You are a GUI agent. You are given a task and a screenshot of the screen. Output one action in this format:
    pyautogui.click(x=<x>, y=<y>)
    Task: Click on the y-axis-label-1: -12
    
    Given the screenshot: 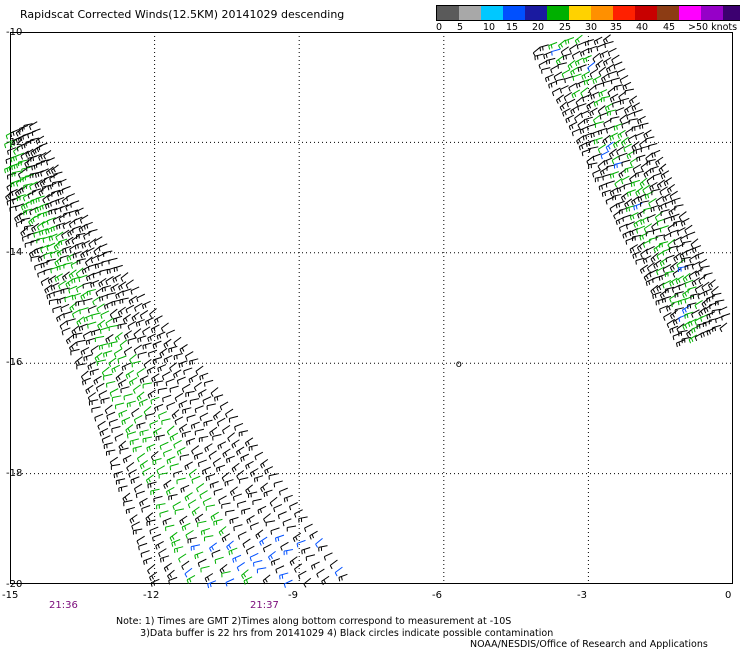 What is the action you would take?
    pyautogui.click(x=14, y=142)
    